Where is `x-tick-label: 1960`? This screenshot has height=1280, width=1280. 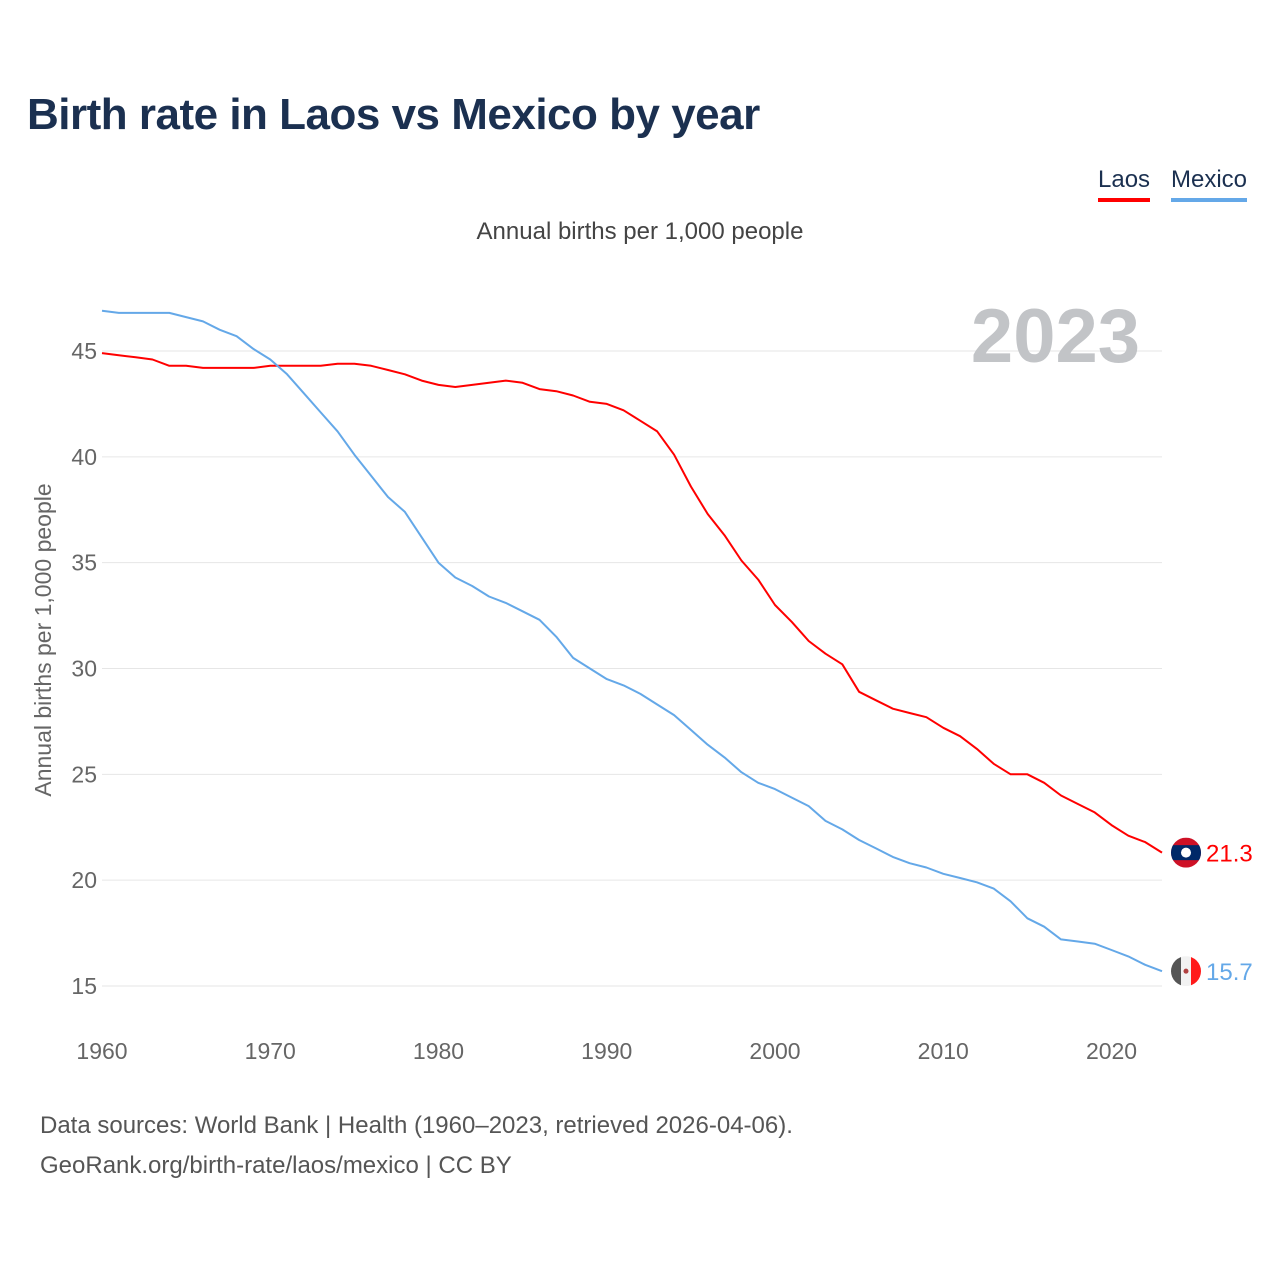
x-tick-label: 1960 is located at coordinates (101, 1051).